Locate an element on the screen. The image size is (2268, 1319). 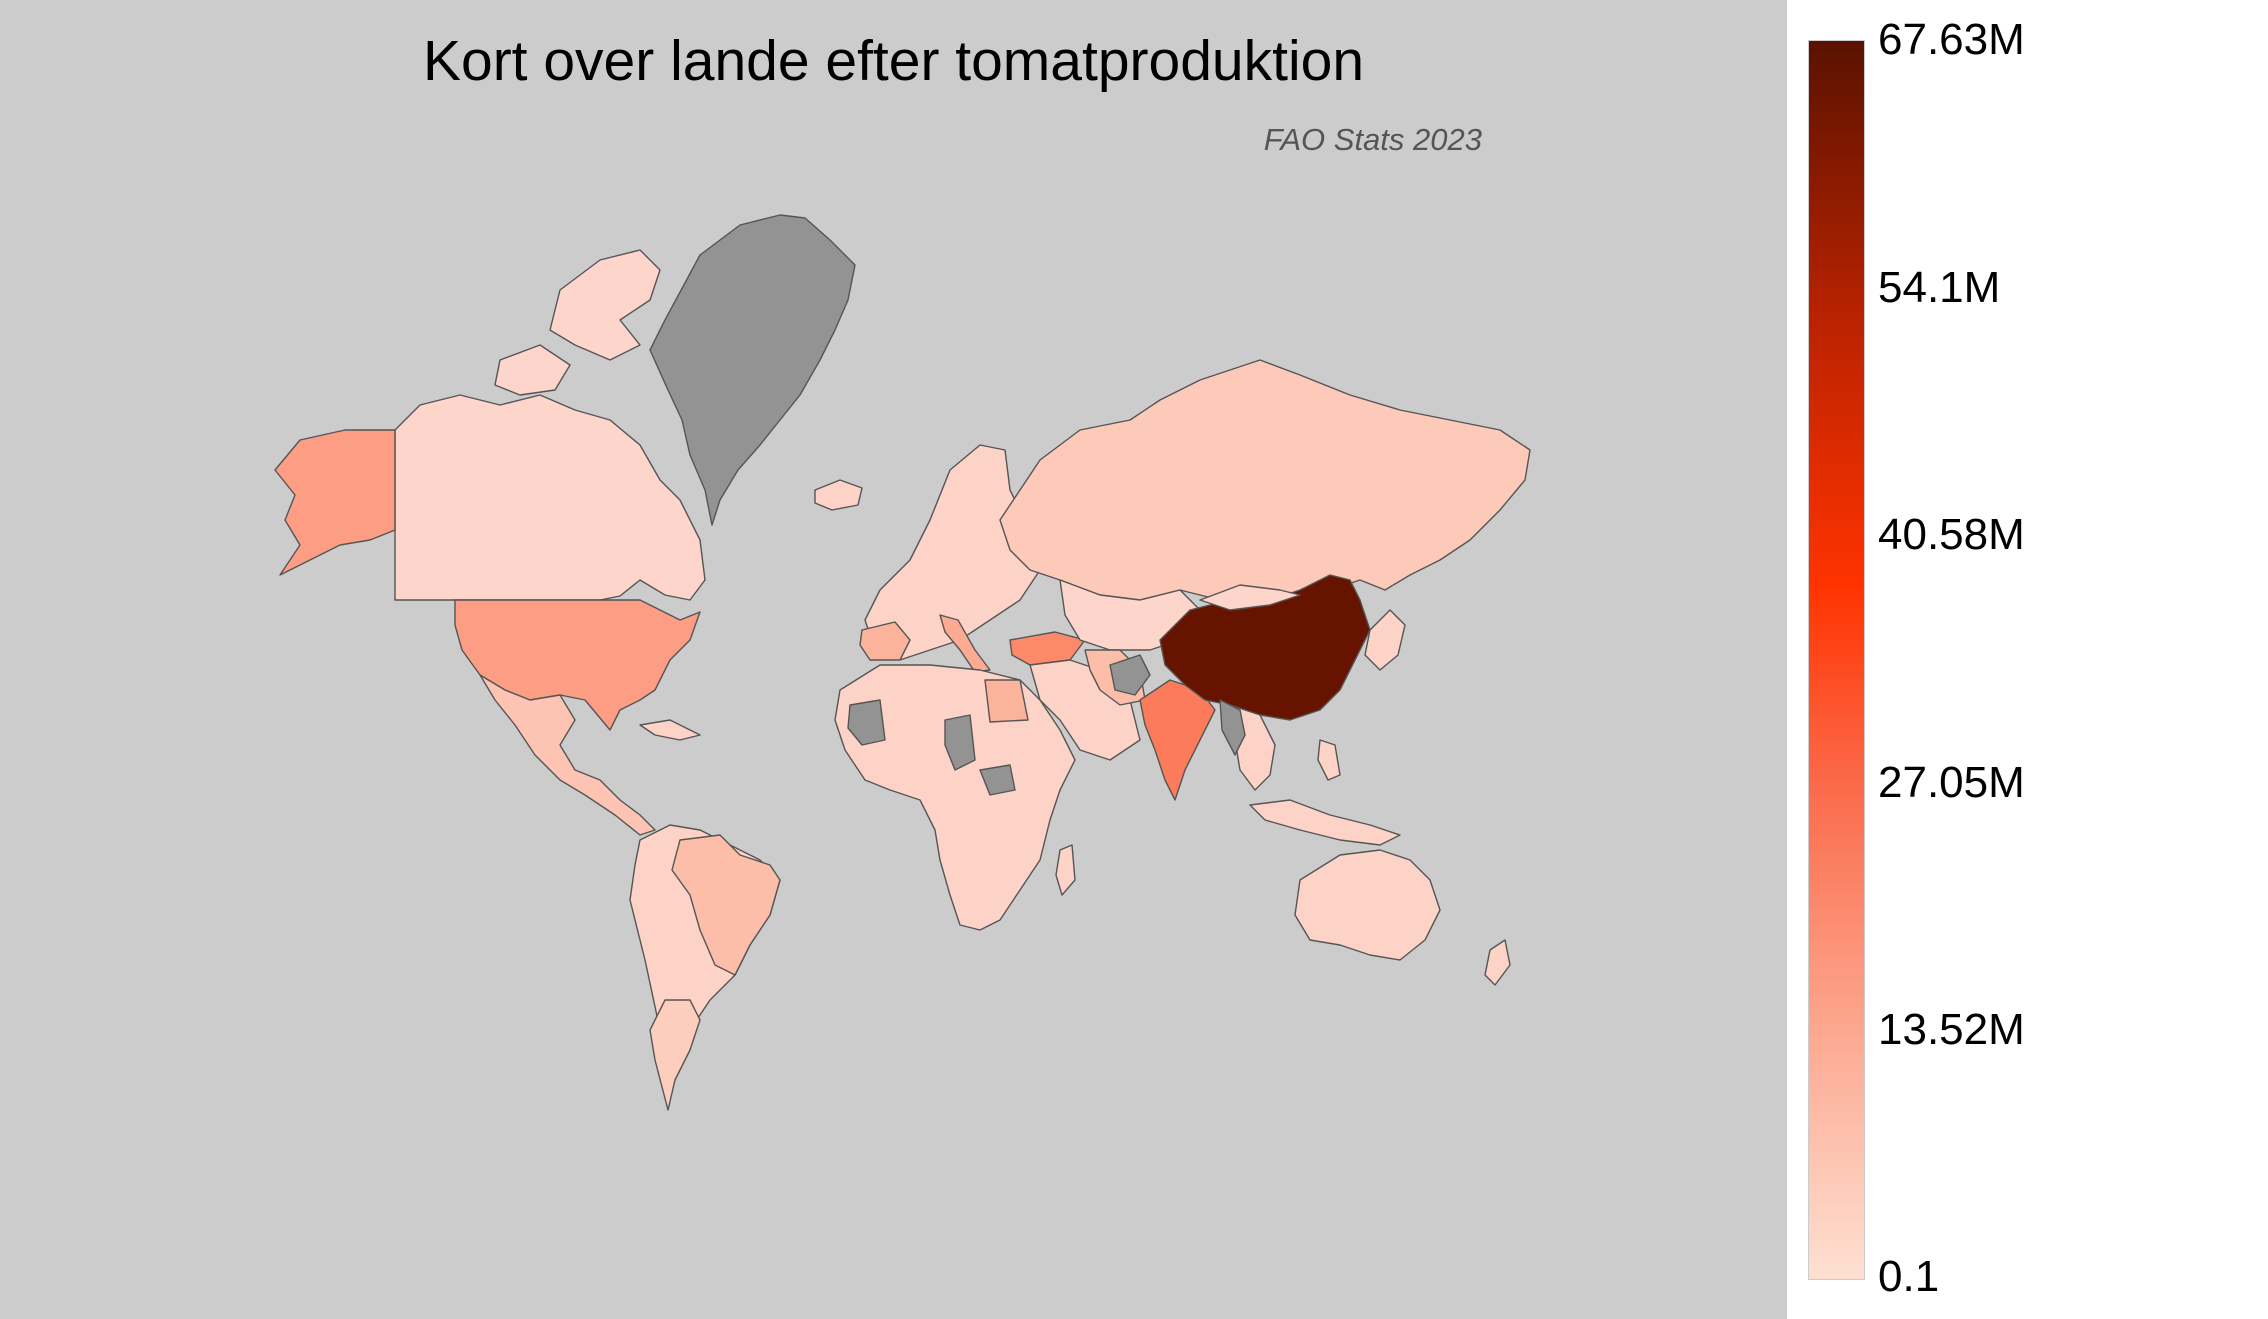
colorbar-tick-3: 40.58M is located at coordinates (1951, 534).